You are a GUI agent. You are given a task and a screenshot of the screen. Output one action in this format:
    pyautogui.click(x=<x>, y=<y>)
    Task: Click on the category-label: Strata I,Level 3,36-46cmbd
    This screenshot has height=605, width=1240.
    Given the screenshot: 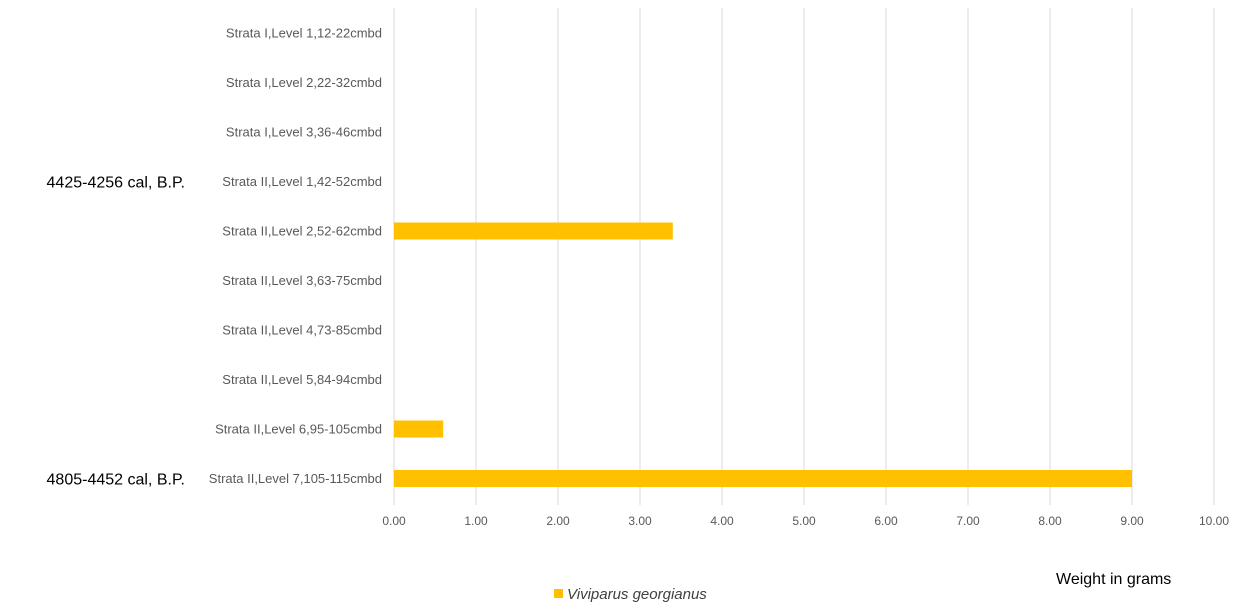 What is the action you would take?
    pyautogui.click(x=304, y=132)
    